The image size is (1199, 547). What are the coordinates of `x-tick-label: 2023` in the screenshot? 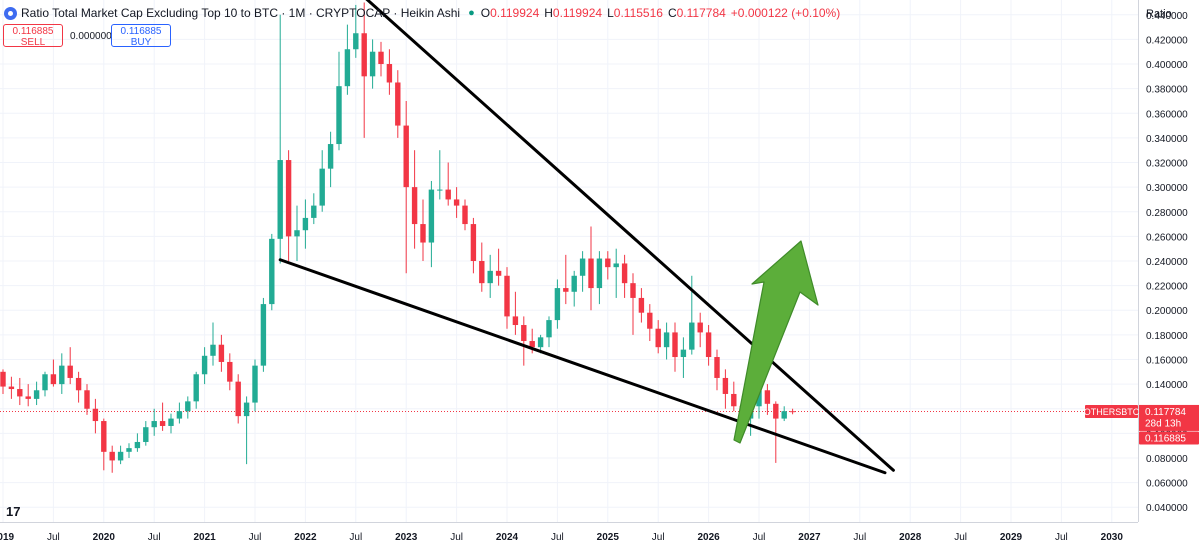 It's located at (406, 537).